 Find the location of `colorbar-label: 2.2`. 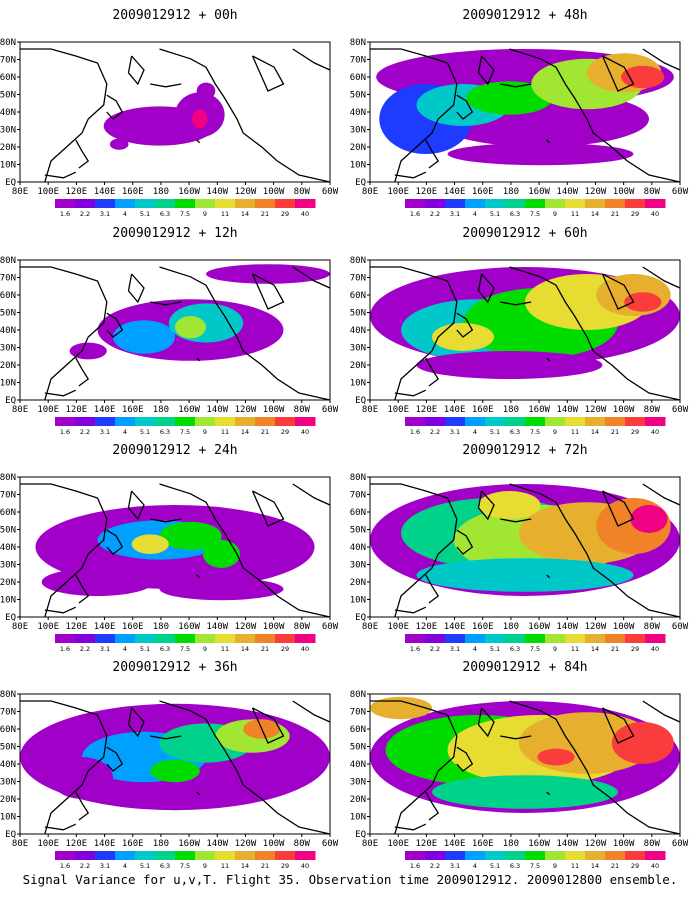

colorbar-label: 2.2 is located at coordinates (85, 866).